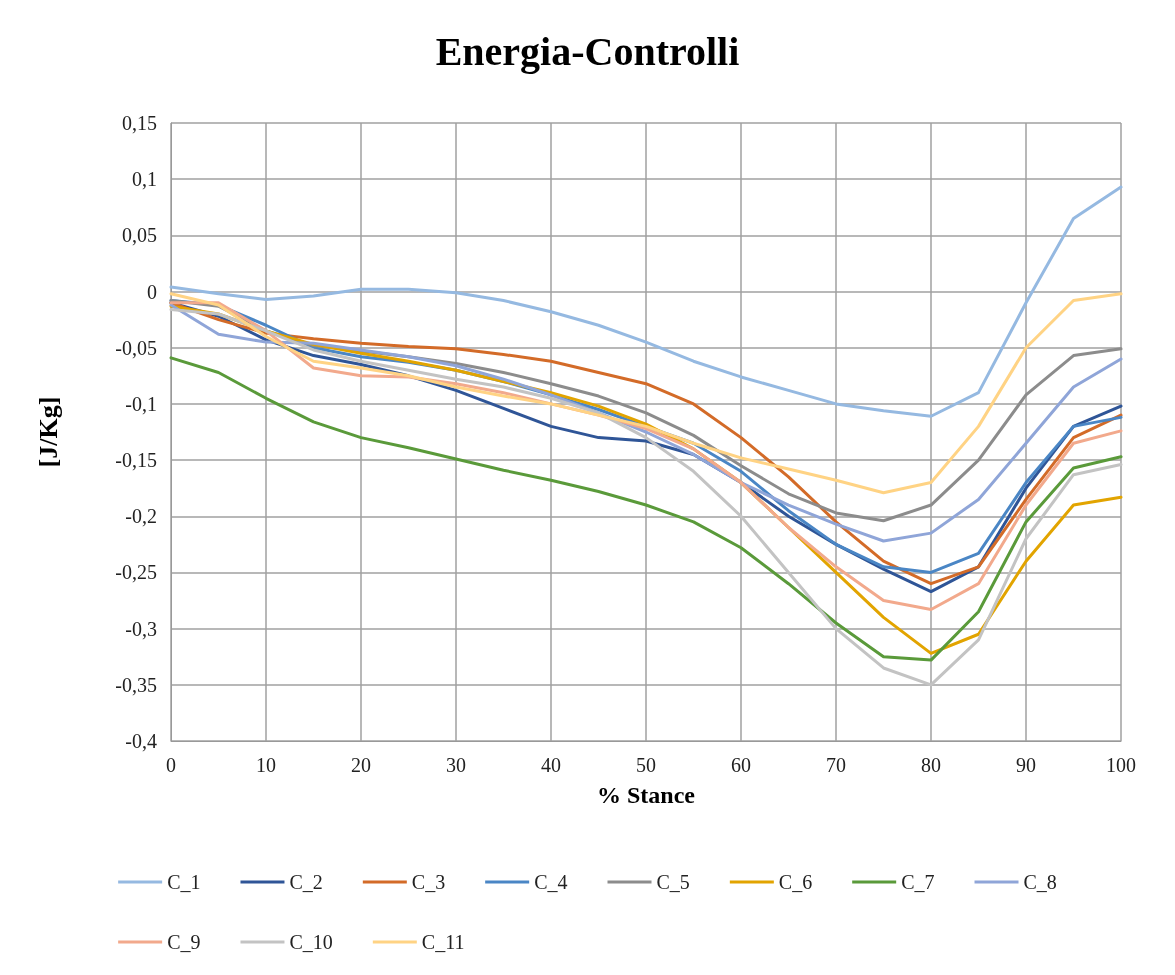 This screenshot has width=1175, height=975. Describe the element at coordinates (931, 765) in the screenshot. I see `x-tick-label: 80` at that location.